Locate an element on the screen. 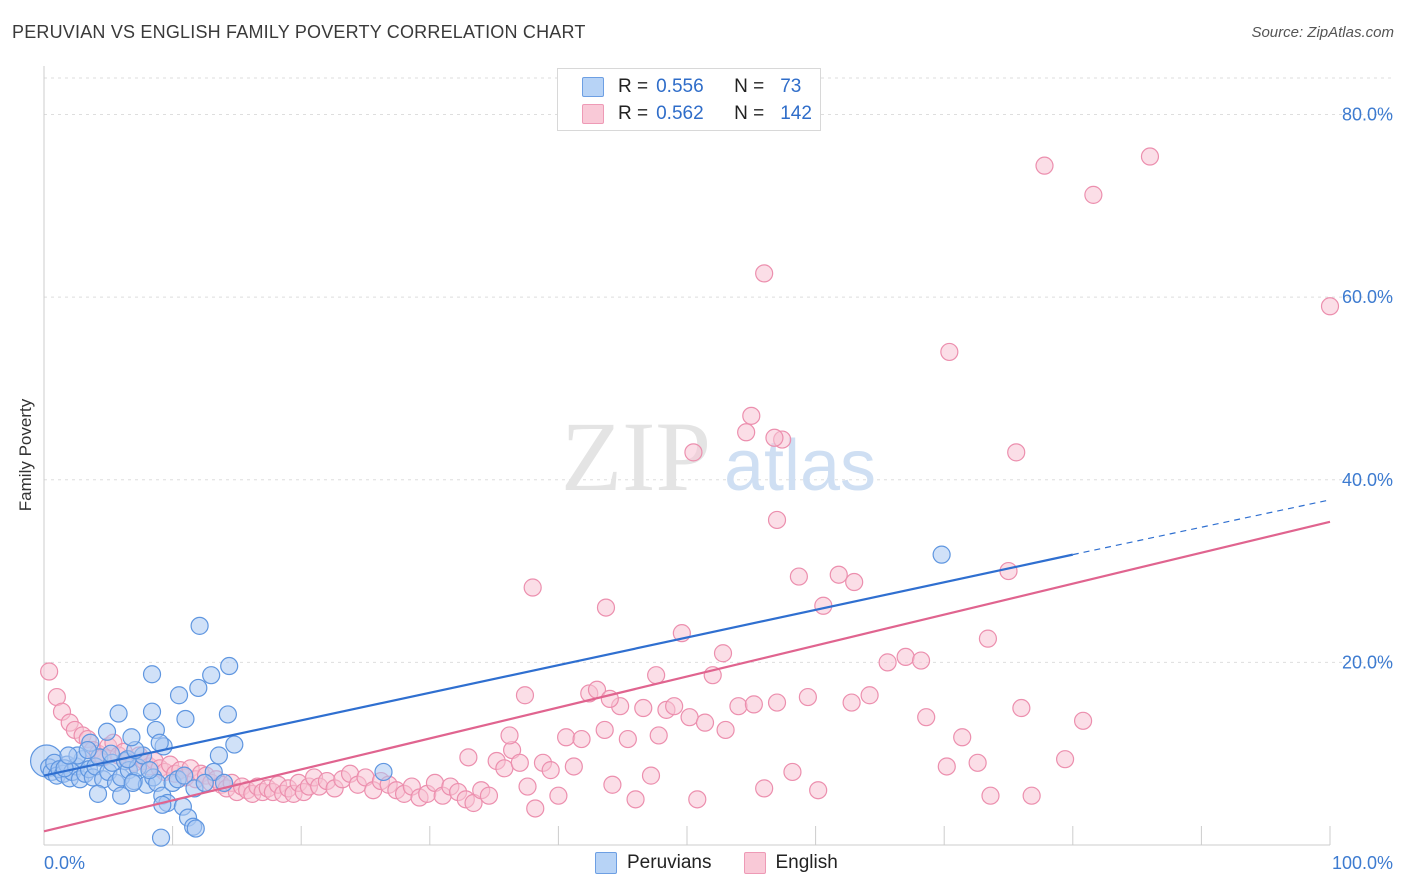 The width and height of the screenshot is (1406, 892). series-legend: Peruvians English is located at coordinates (732, 863).